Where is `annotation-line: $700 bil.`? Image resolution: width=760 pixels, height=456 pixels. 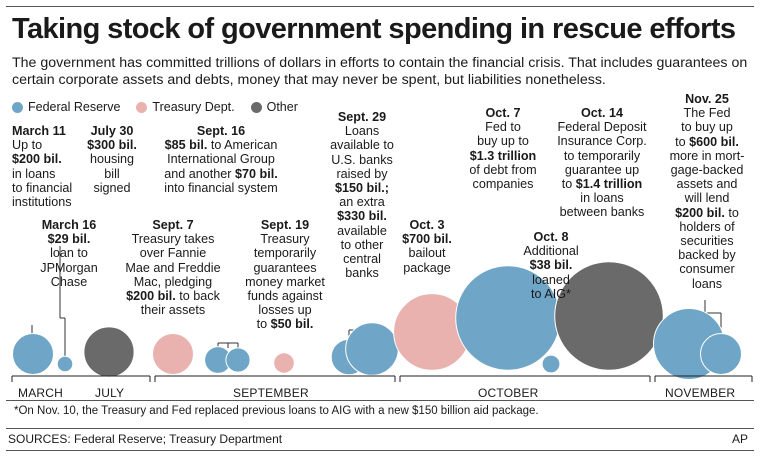 annotation-line: $700 bil. is located at coordinates (427, 239).